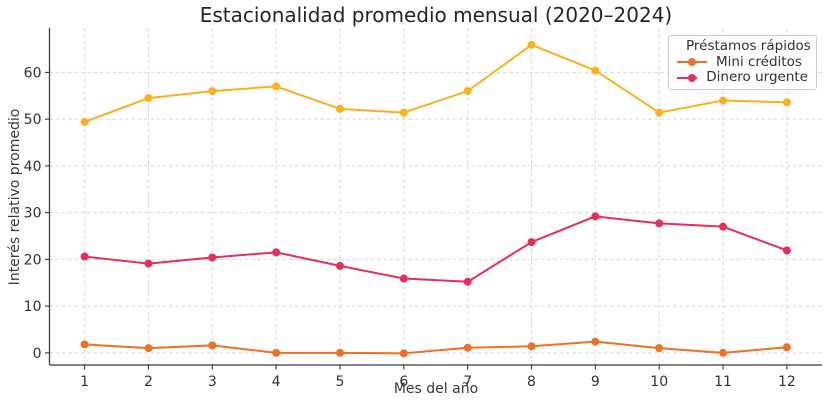  I want to click on x-tick-label: 6, so click(403, 382).